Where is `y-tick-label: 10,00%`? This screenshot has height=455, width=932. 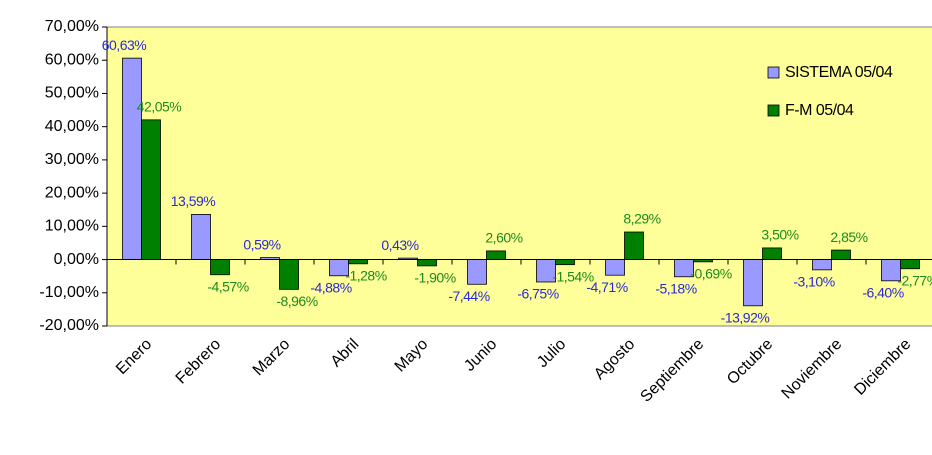
y-tick-label: 10,00% is located at coordinates (72, 226).